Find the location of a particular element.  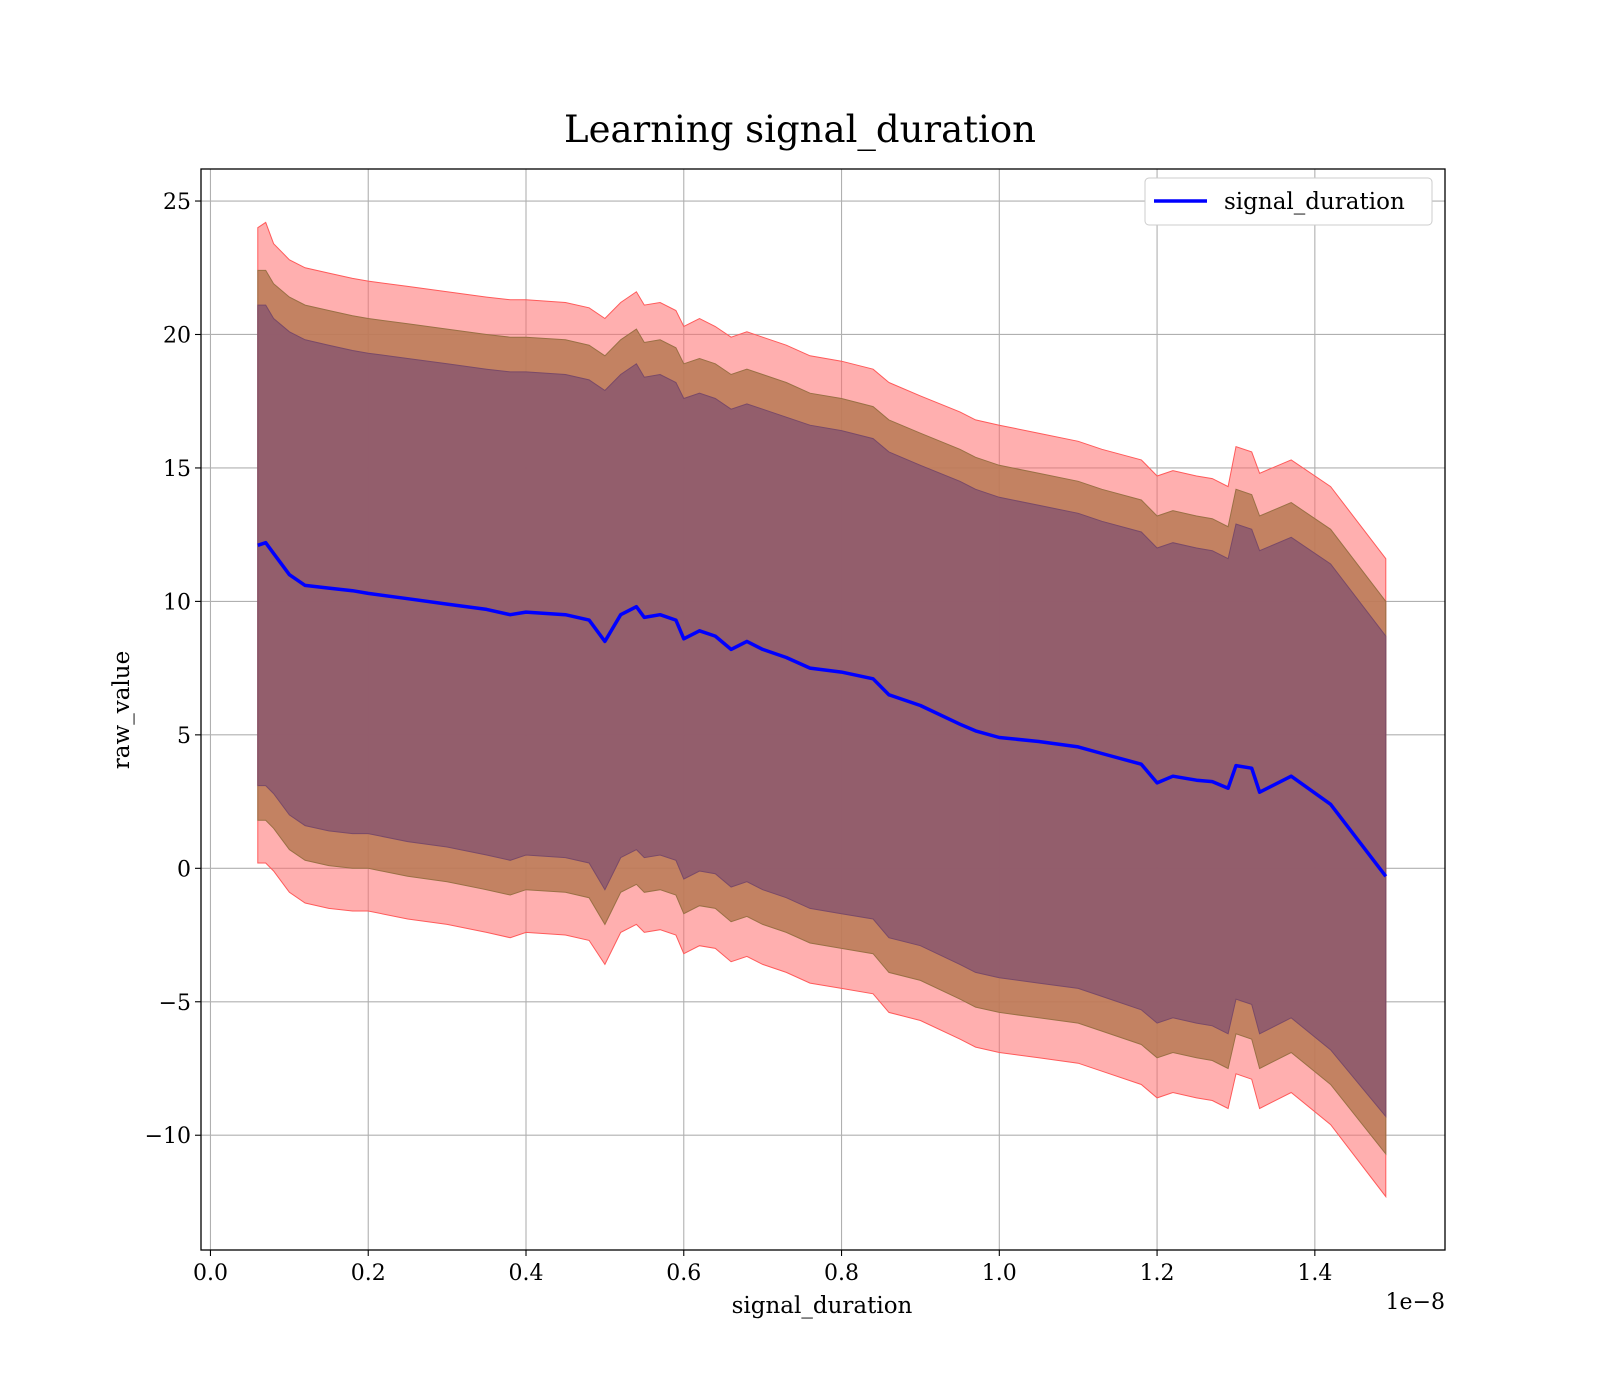

legend-box is located at coordinates (1288, 201).